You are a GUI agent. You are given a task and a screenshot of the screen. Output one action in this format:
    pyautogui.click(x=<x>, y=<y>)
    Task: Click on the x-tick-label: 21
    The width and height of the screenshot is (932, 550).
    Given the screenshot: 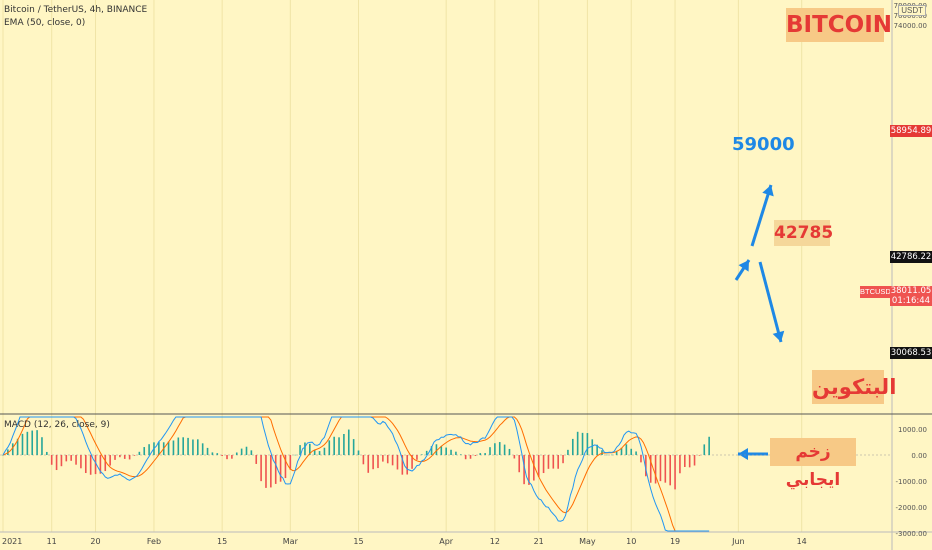 What is the action you would take?
    pyautogui.click(x=539, y=541)
    